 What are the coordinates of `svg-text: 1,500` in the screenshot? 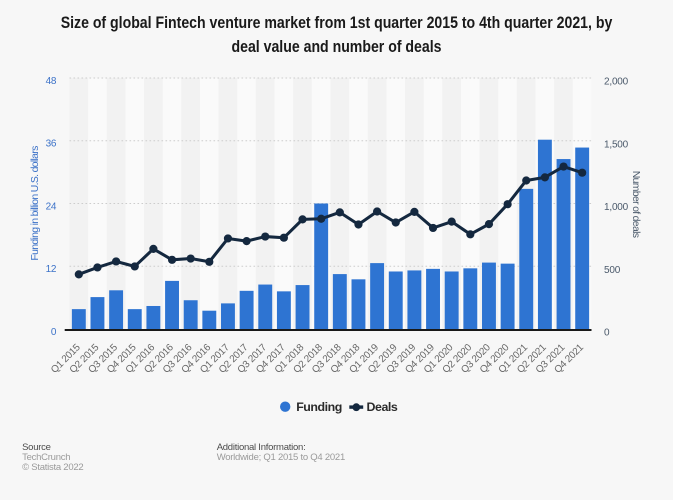 It's located at (616, 144).